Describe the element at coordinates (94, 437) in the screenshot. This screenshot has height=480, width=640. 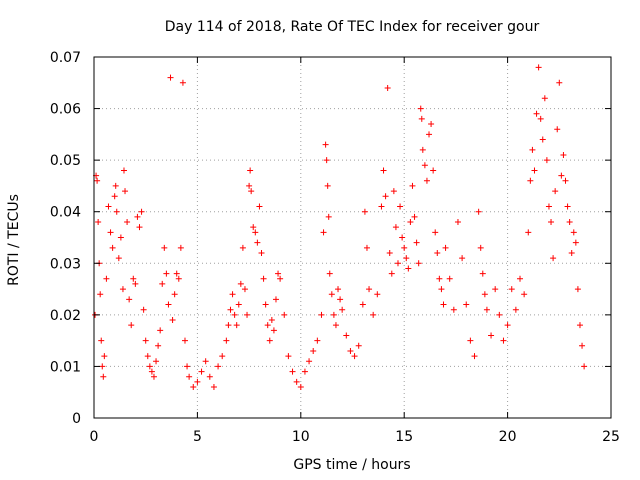
I see `x-tick-label: 0` at that location.